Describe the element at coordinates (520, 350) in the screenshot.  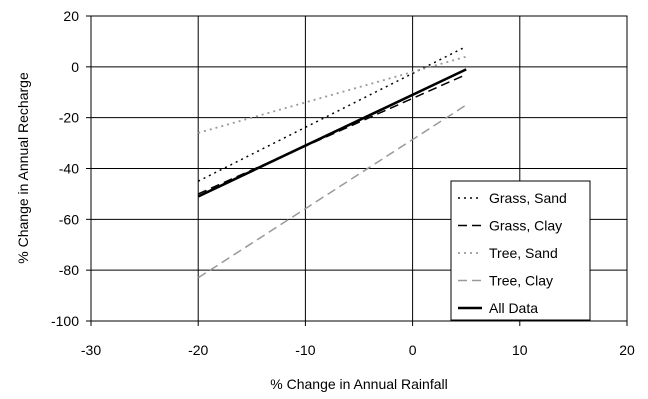
I see `x-tick-label-4: 10` at that location.